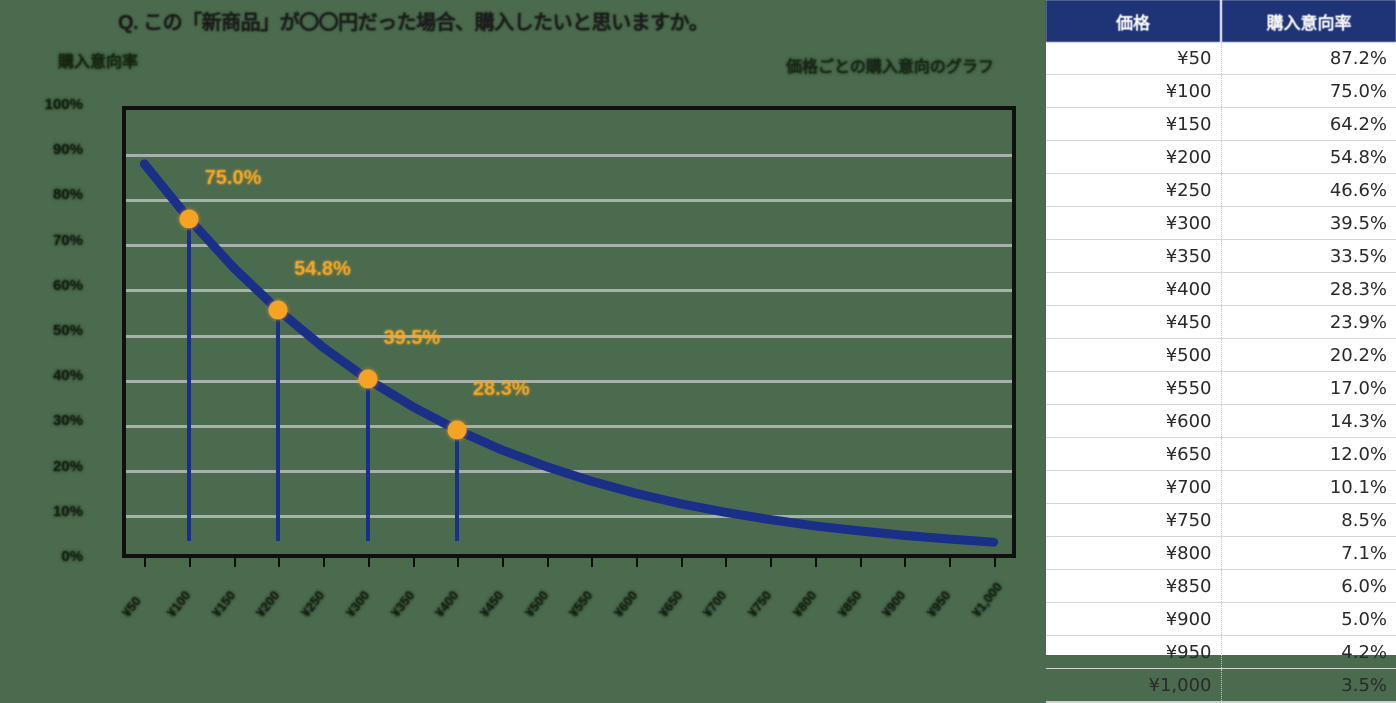 The image size is (1396, 703). I want to click on table-cell-intention-rate: 14.3%, so click(1308, 421).